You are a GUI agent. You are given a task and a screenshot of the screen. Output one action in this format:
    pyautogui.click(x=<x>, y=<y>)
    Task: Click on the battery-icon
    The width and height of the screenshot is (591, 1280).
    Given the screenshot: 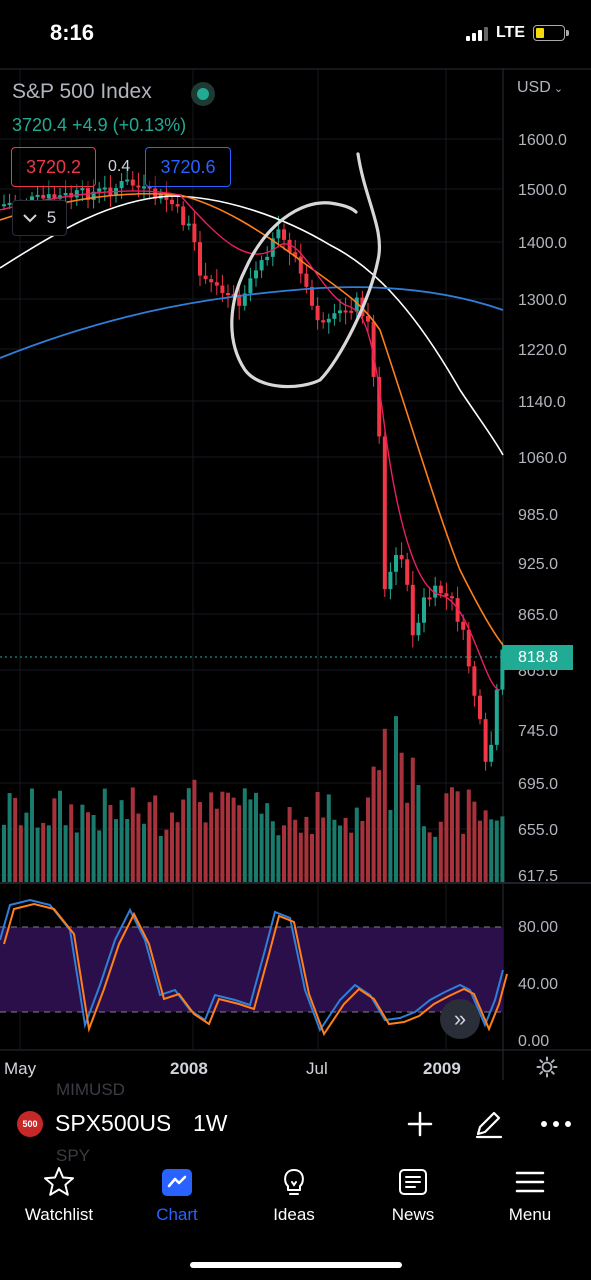 What is the action you would take?
    pyautogui.click(x=551, y=33)
    